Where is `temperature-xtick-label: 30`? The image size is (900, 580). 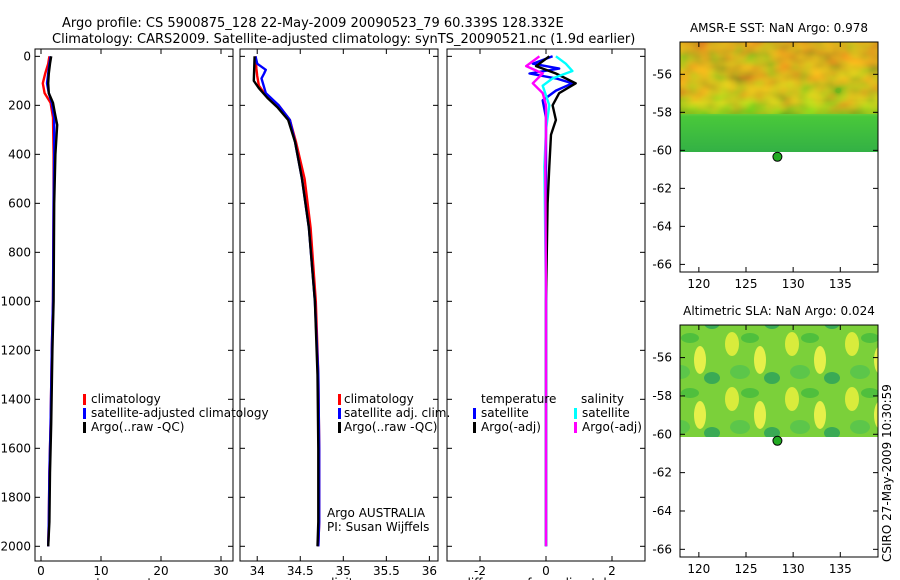 temperature-xtick-label: 30 is located at coordinates (220, 571).